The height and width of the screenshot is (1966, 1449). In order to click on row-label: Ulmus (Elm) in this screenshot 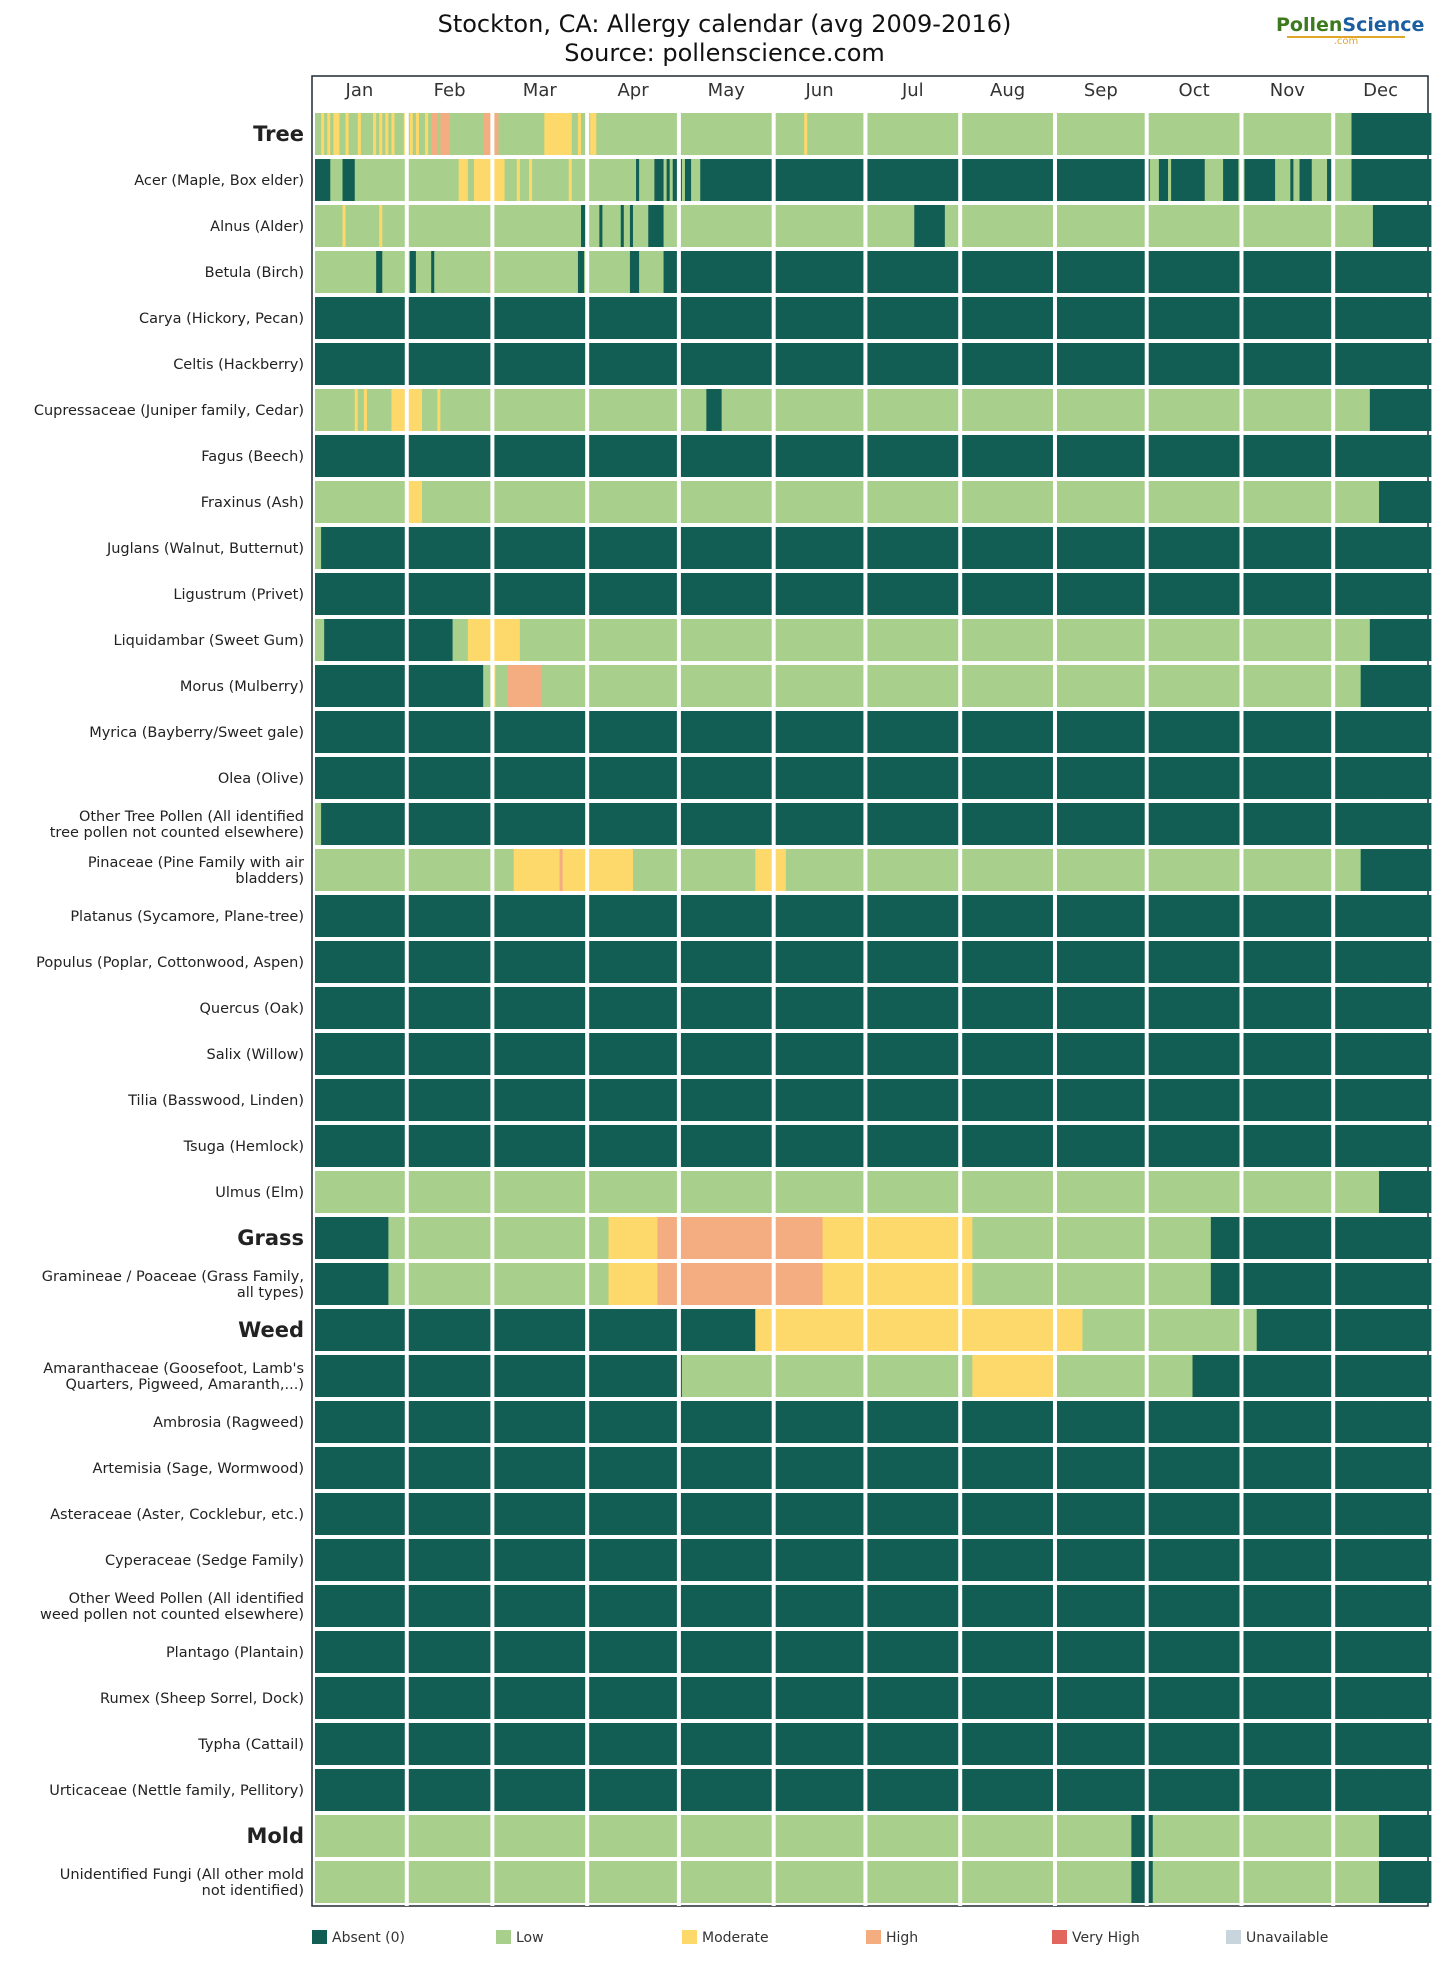, I will do `click(259, 1193)`.